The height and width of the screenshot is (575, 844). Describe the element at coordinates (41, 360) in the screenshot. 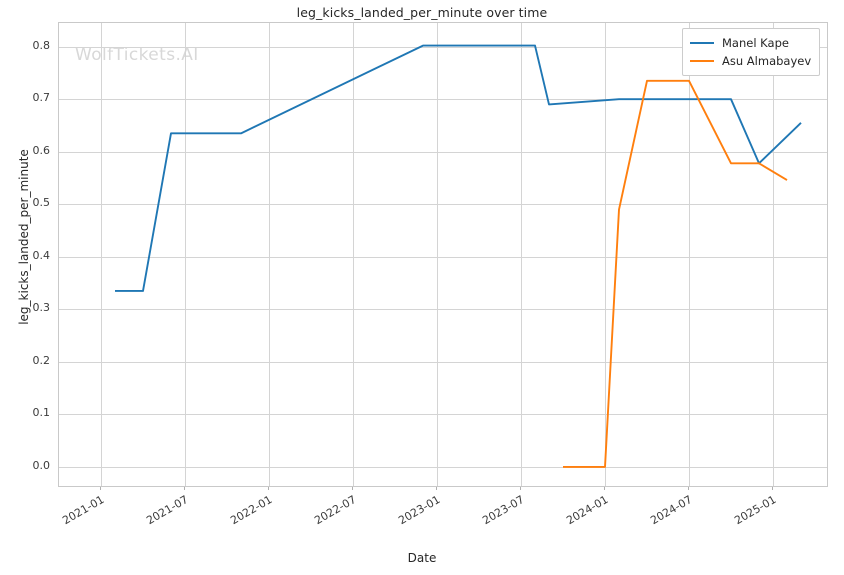

I see `y-tick-label: 0.2` at that location.